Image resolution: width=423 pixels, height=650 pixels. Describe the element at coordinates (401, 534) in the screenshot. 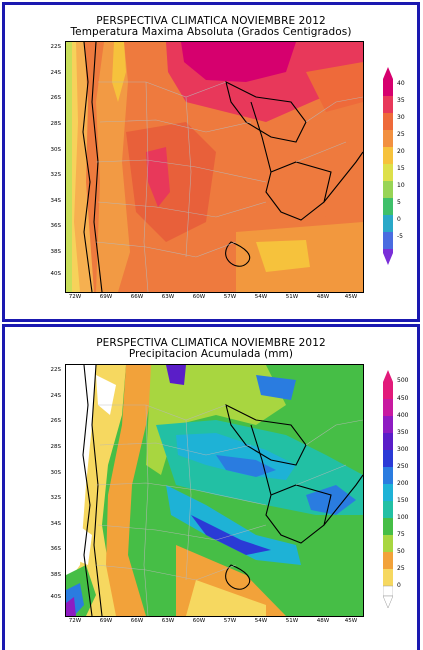

I see `colorbar-label: 75` at that location.